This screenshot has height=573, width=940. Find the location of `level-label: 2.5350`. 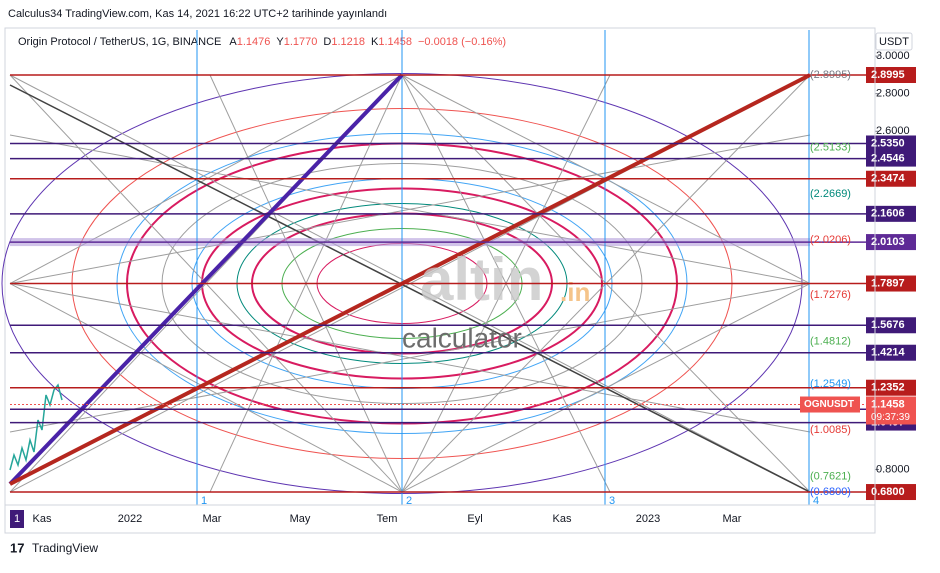

level-label: 2.5350 is located at coordinates (888, 143).